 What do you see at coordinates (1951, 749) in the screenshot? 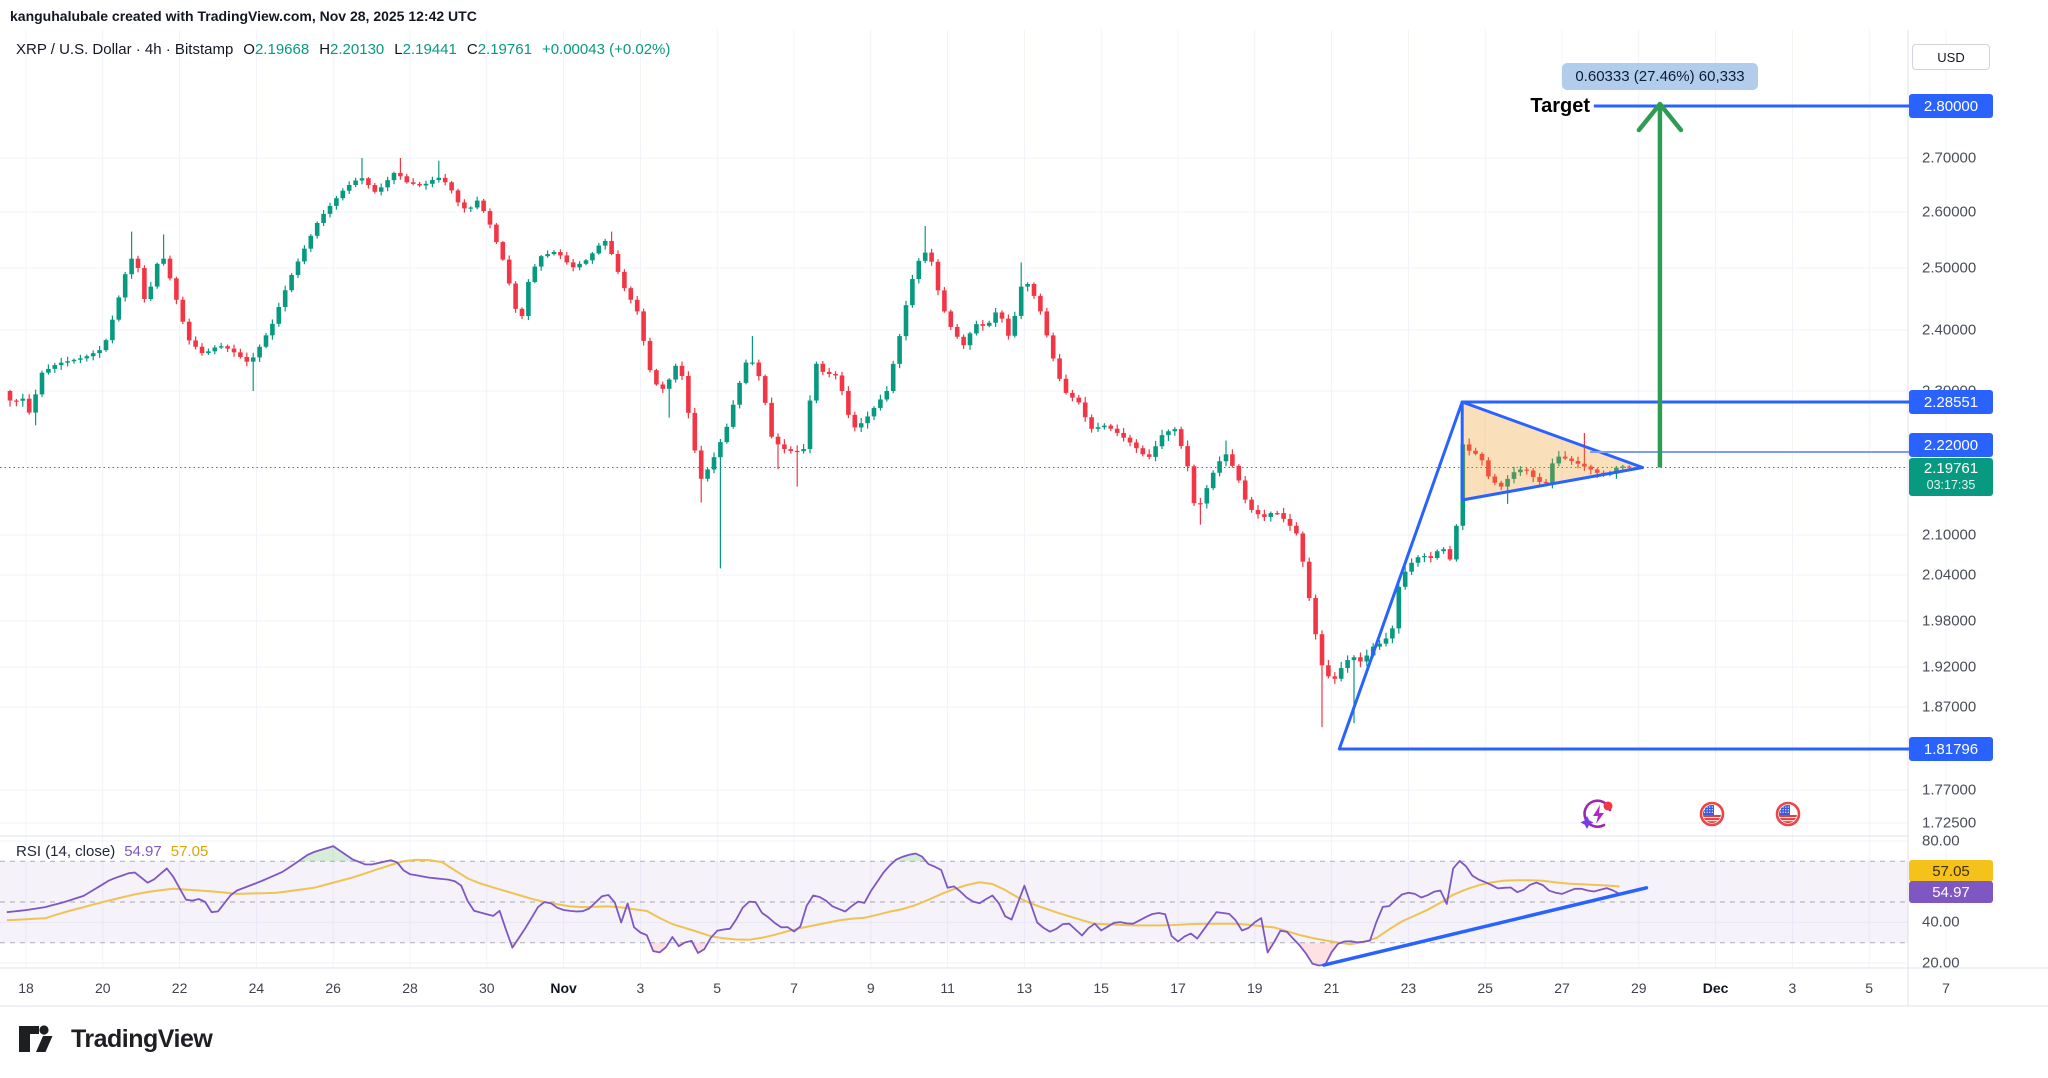
I see `price-line-label: 1.81796` at bounding box center [1951, 749].